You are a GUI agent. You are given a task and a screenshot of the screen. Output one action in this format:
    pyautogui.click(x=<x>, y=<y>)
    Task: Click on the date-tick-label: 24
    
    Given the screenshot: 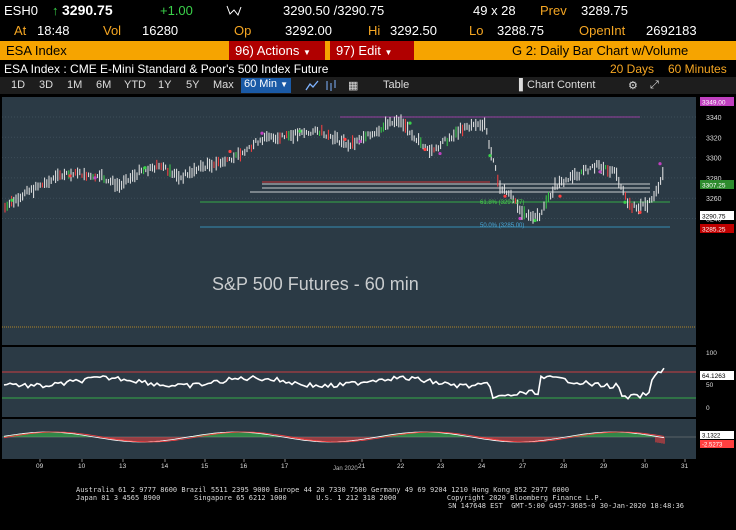 What is the action you would take?
    pyautogui.click(x=482, y=466)
    